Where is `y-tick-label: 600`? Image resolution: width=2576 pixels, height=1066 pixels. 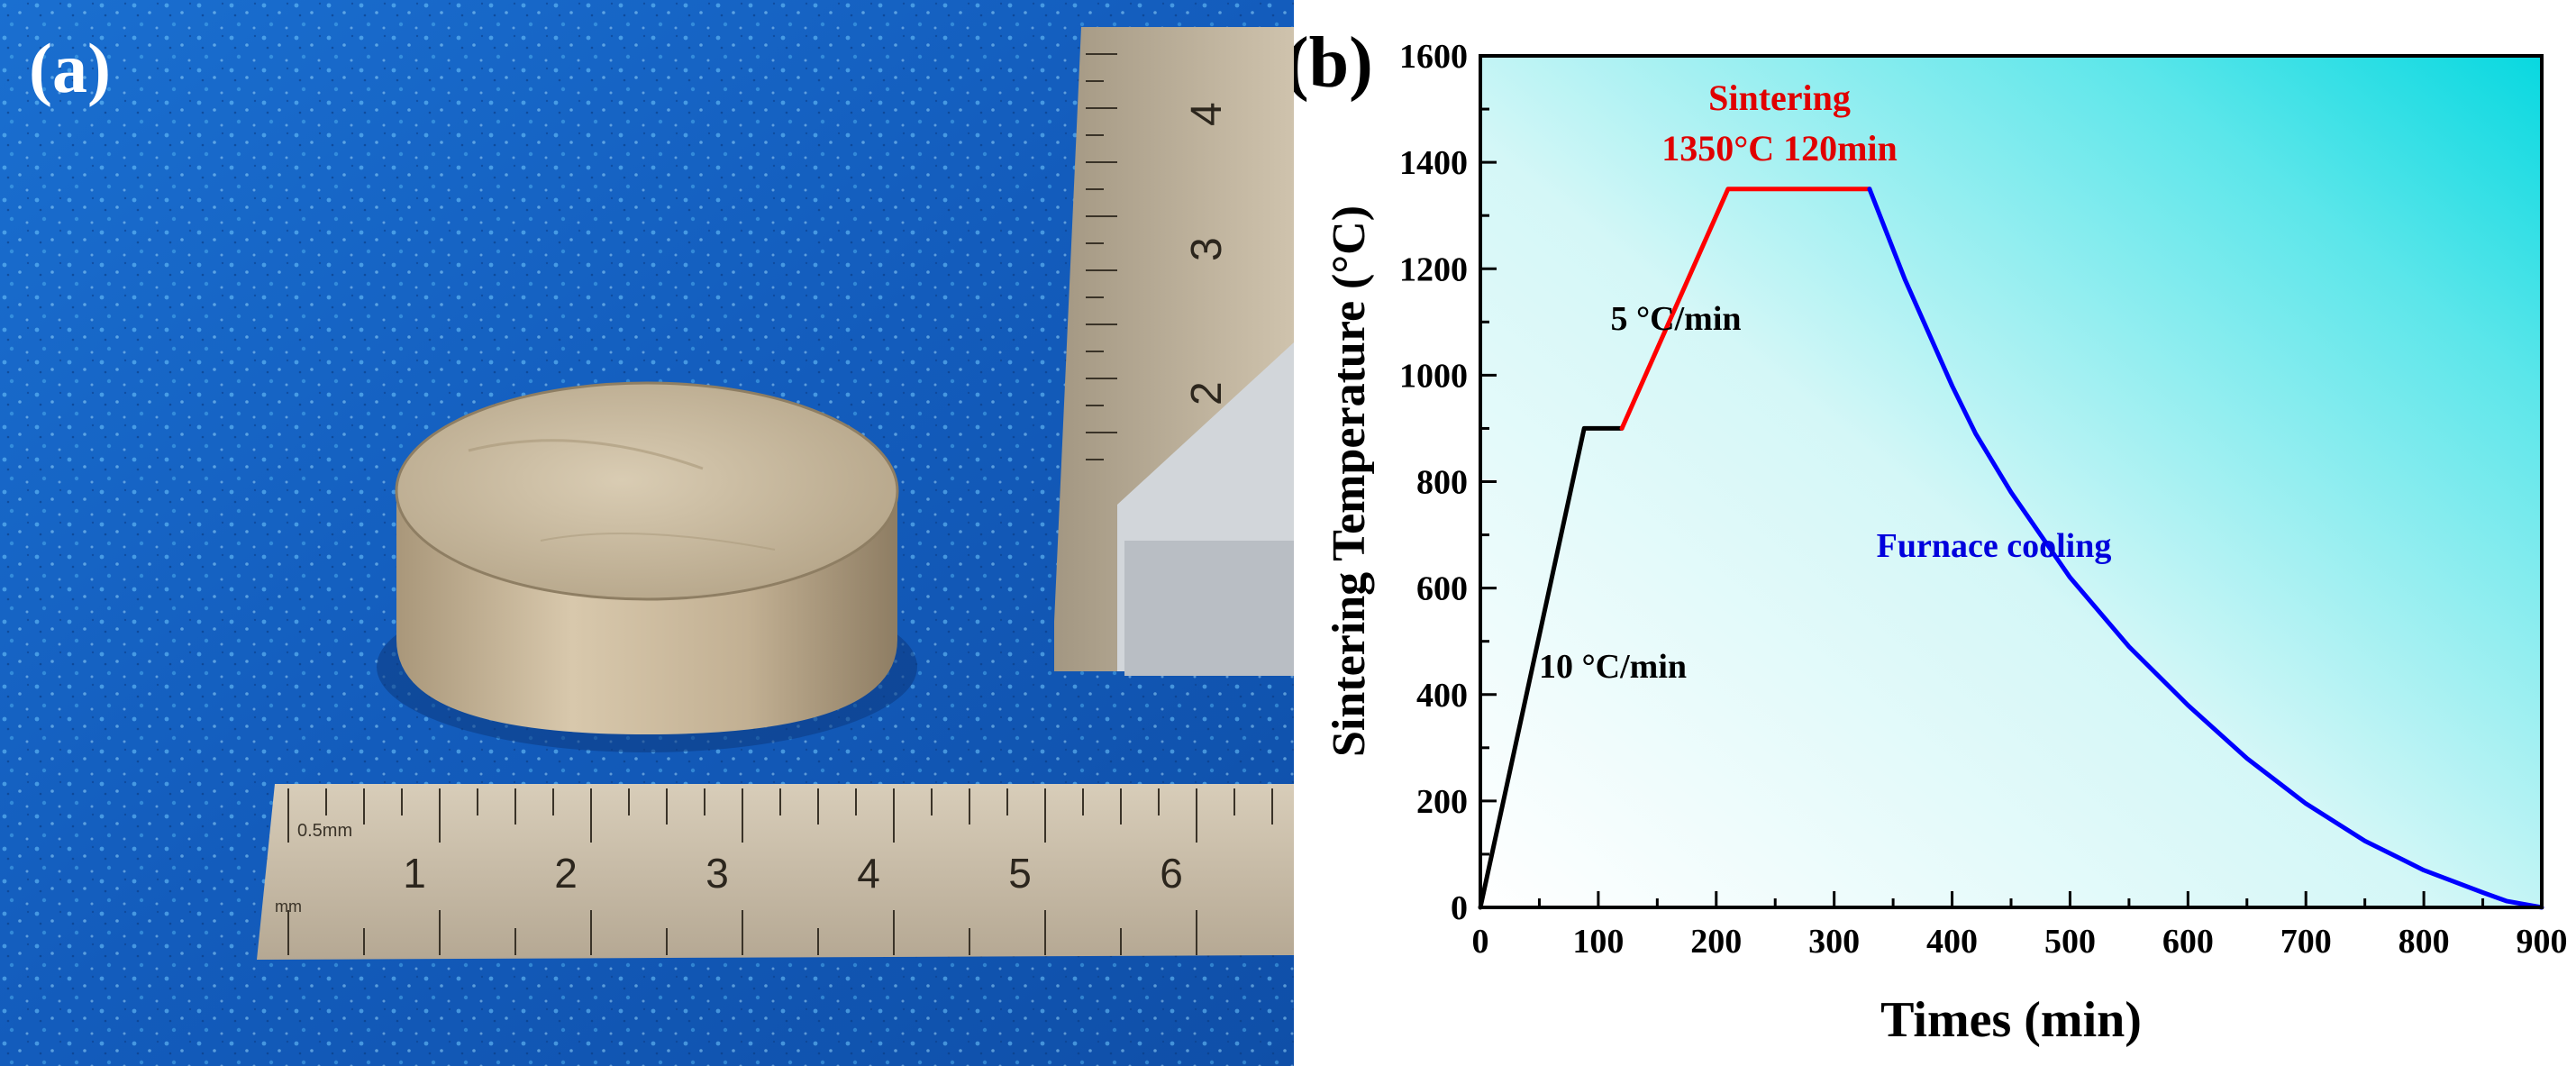 y-tick-label: 600 is located at coordinates (1442, 589).